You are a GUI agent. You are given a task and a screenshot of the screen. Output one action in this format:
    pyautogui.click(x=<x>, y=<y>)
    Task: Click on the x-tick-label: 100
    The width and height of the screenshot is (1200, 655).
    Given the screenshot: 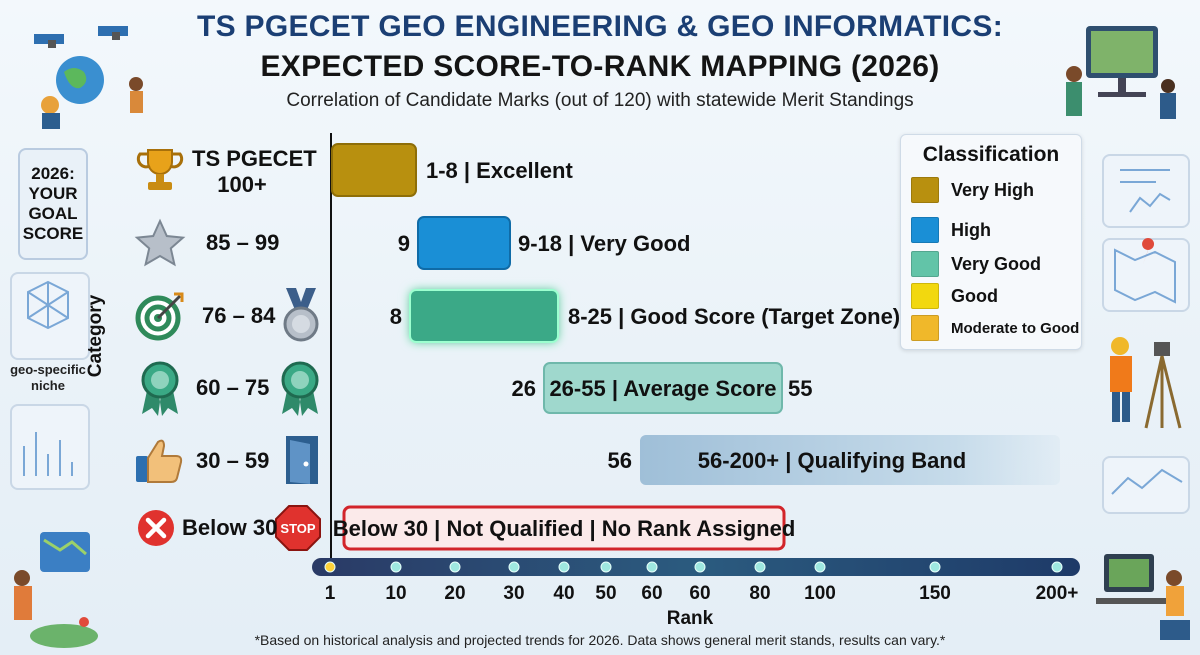 What is the action you would take?
    pyautogui.click(x=820, y=593)
    